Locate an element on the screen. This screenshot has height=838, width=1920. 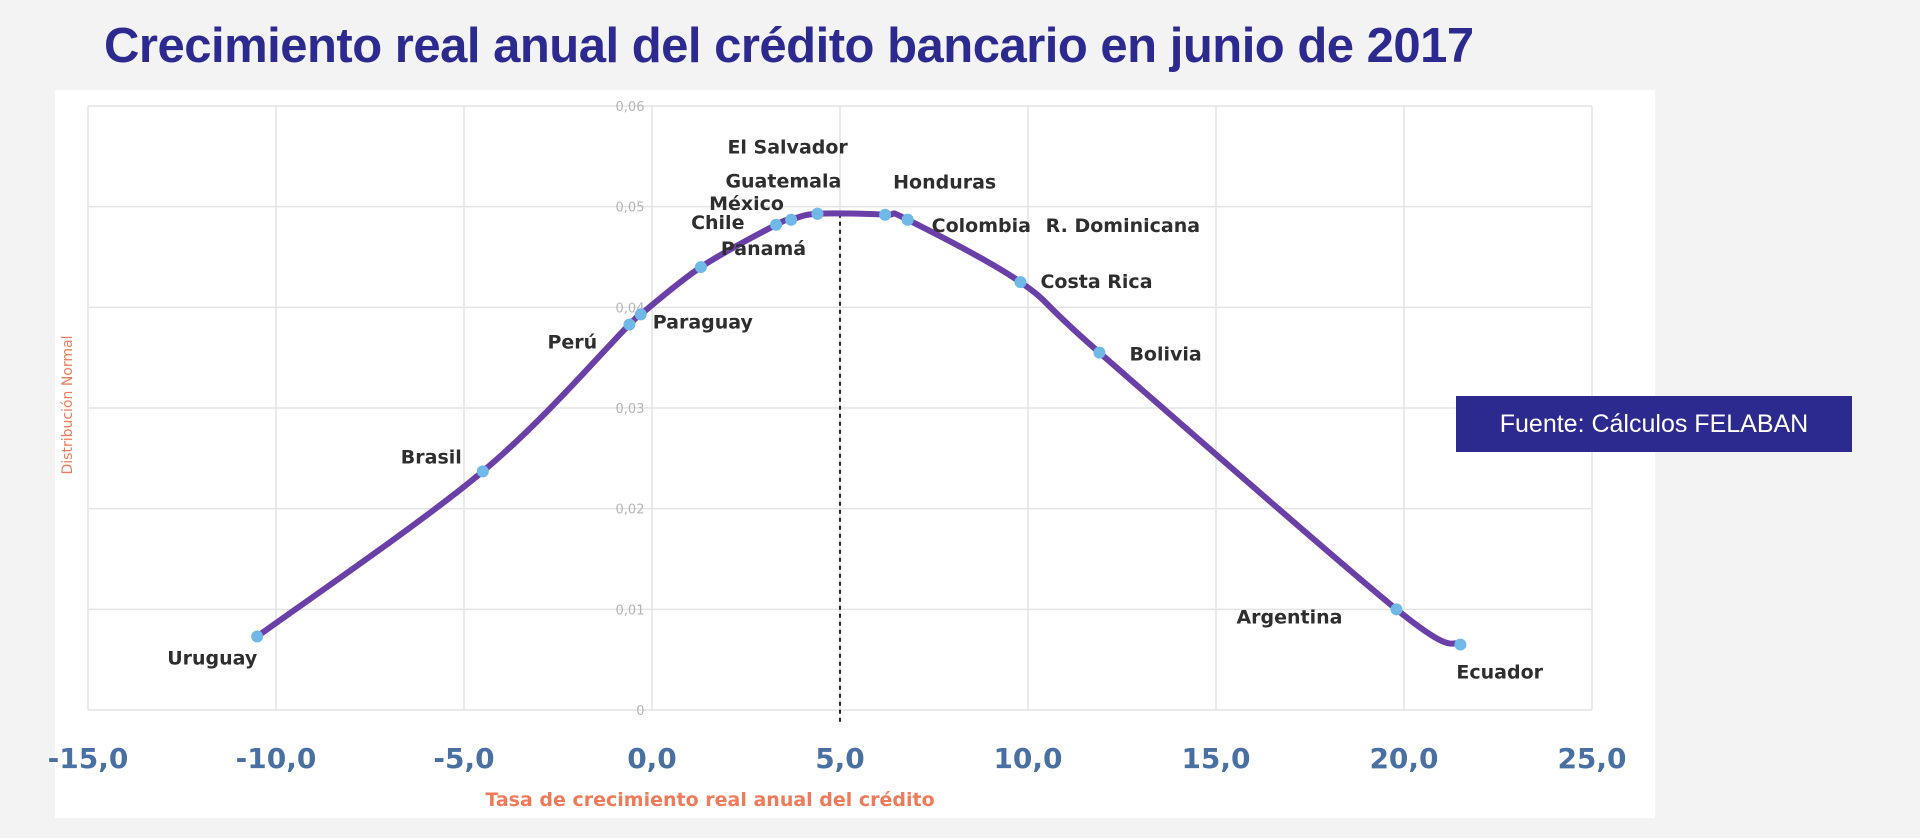
data-label: R. Dominicana is located at coordinates (1123, 226).